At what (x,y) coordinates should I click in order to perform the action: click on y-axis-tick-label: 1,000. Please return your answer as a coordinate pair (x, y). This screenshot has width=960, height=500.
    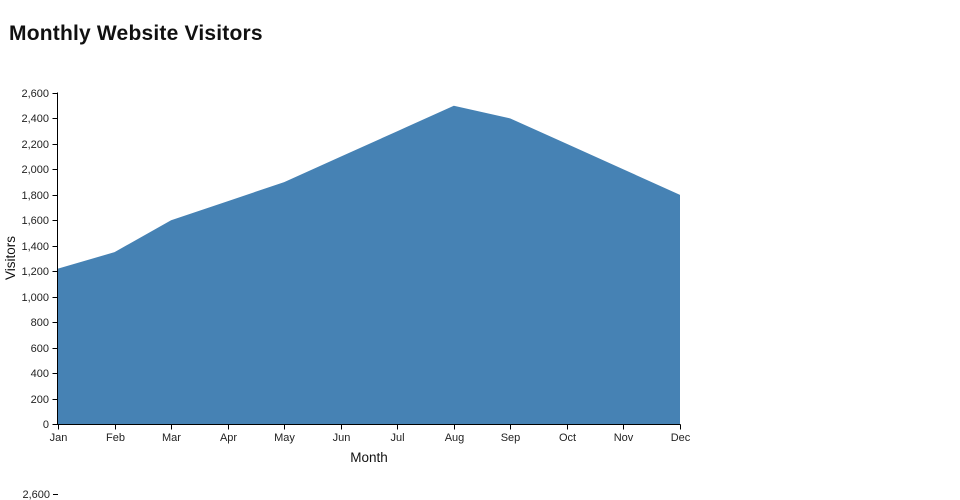
    Looking at the image, I should click on (35, 298).